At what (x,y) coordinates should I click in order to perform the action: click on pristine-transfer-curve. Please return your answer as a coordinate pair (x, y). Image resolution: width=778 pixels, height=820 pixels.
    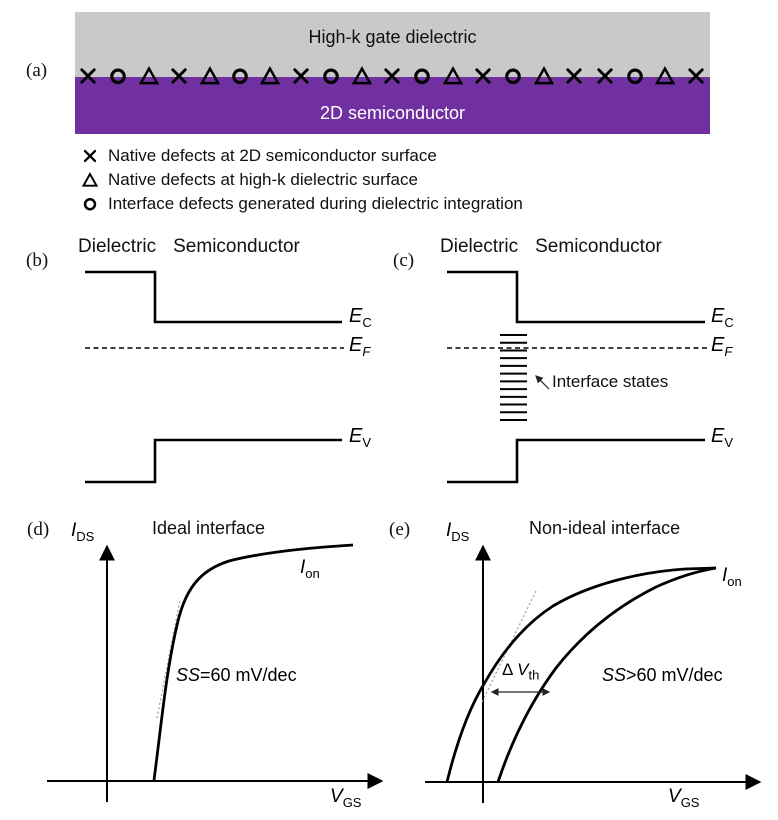
    Looking at the image, I should click on (581, 674).